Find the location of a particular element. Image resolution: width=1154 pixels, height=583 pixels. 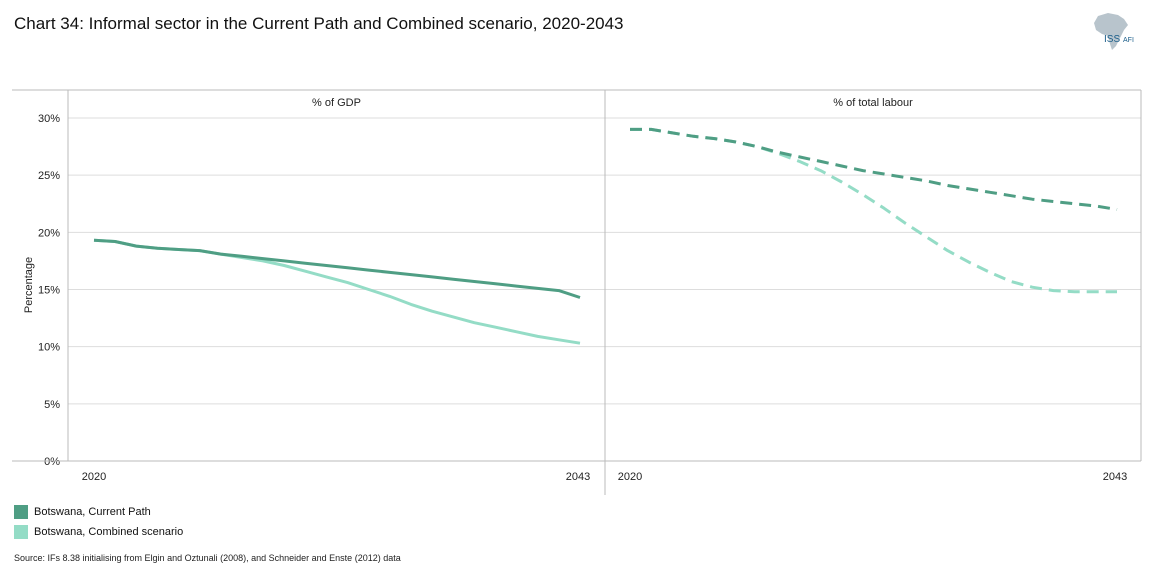

y-tick-label: 25% is located at coordinates (49, 176).